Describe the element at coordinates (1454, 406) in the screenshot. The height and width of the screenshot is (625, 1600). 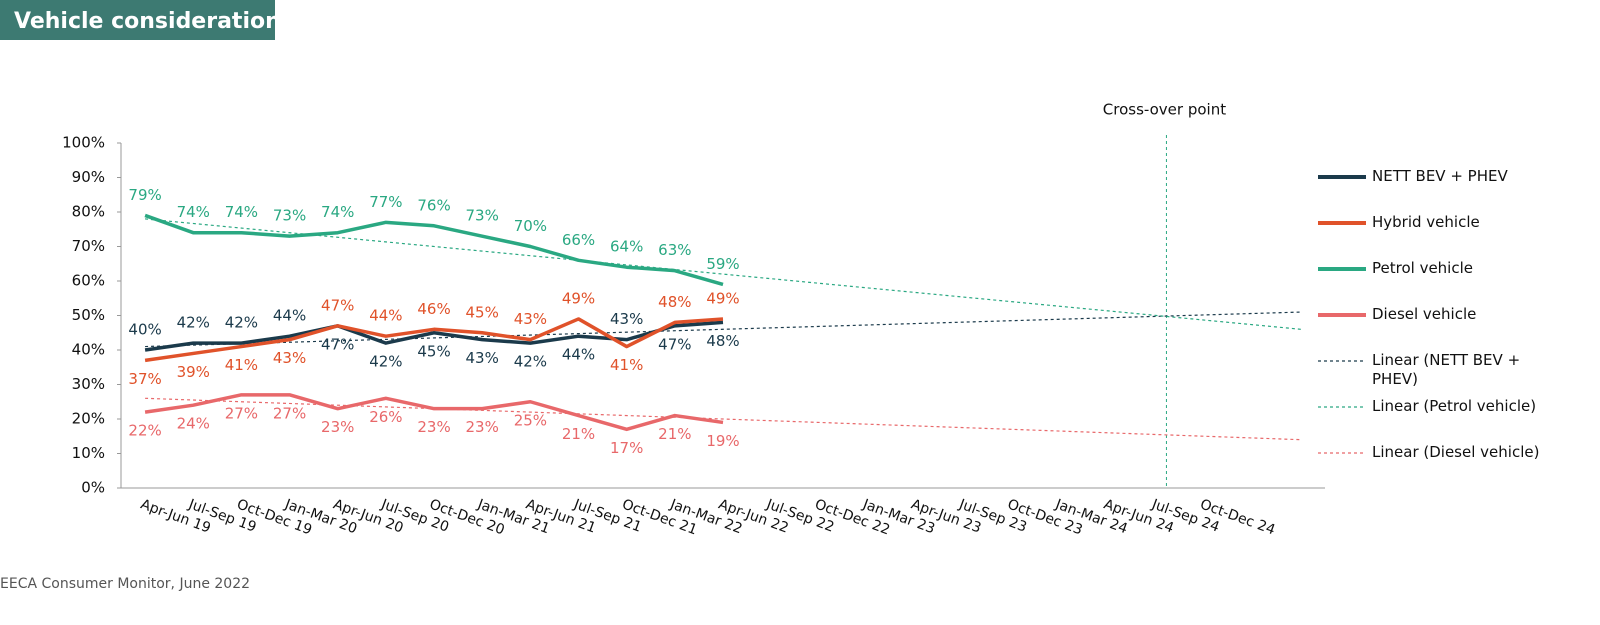
I see `legend-label: Linear (Petrol vehicle)` at that location.